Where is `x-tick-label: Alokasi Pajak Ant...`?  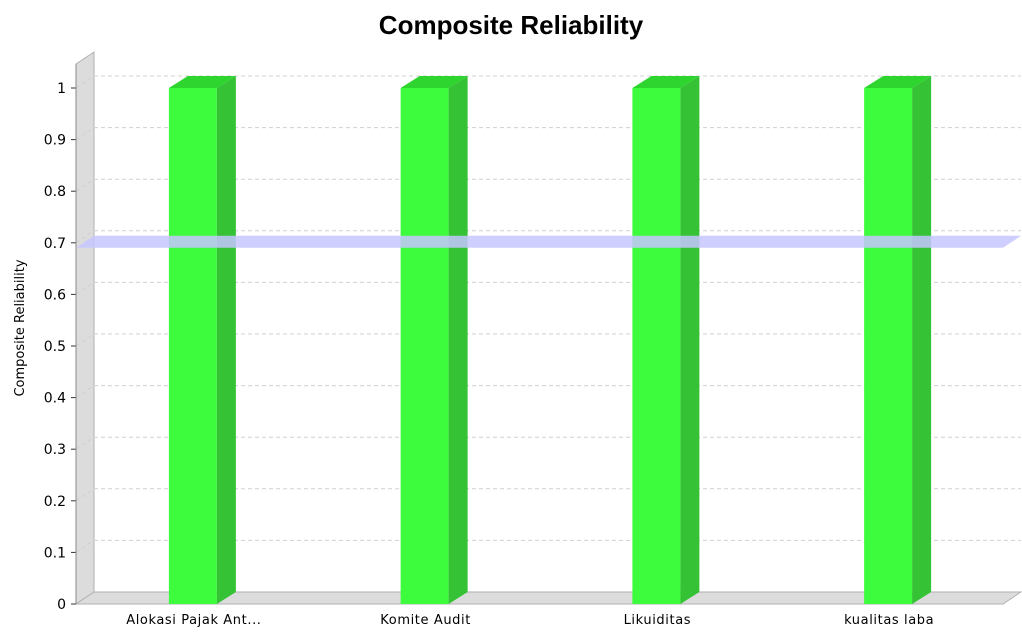 x-tick-label: Alokasi Pajak Ant... is located at coordinates (193, 620).